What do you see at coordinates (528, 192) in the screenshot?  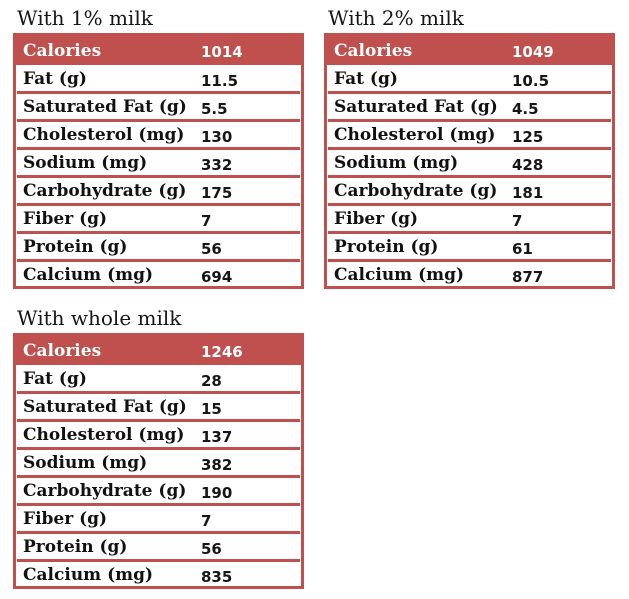 I see `row-value: 181` at bounding box center [528, 192].